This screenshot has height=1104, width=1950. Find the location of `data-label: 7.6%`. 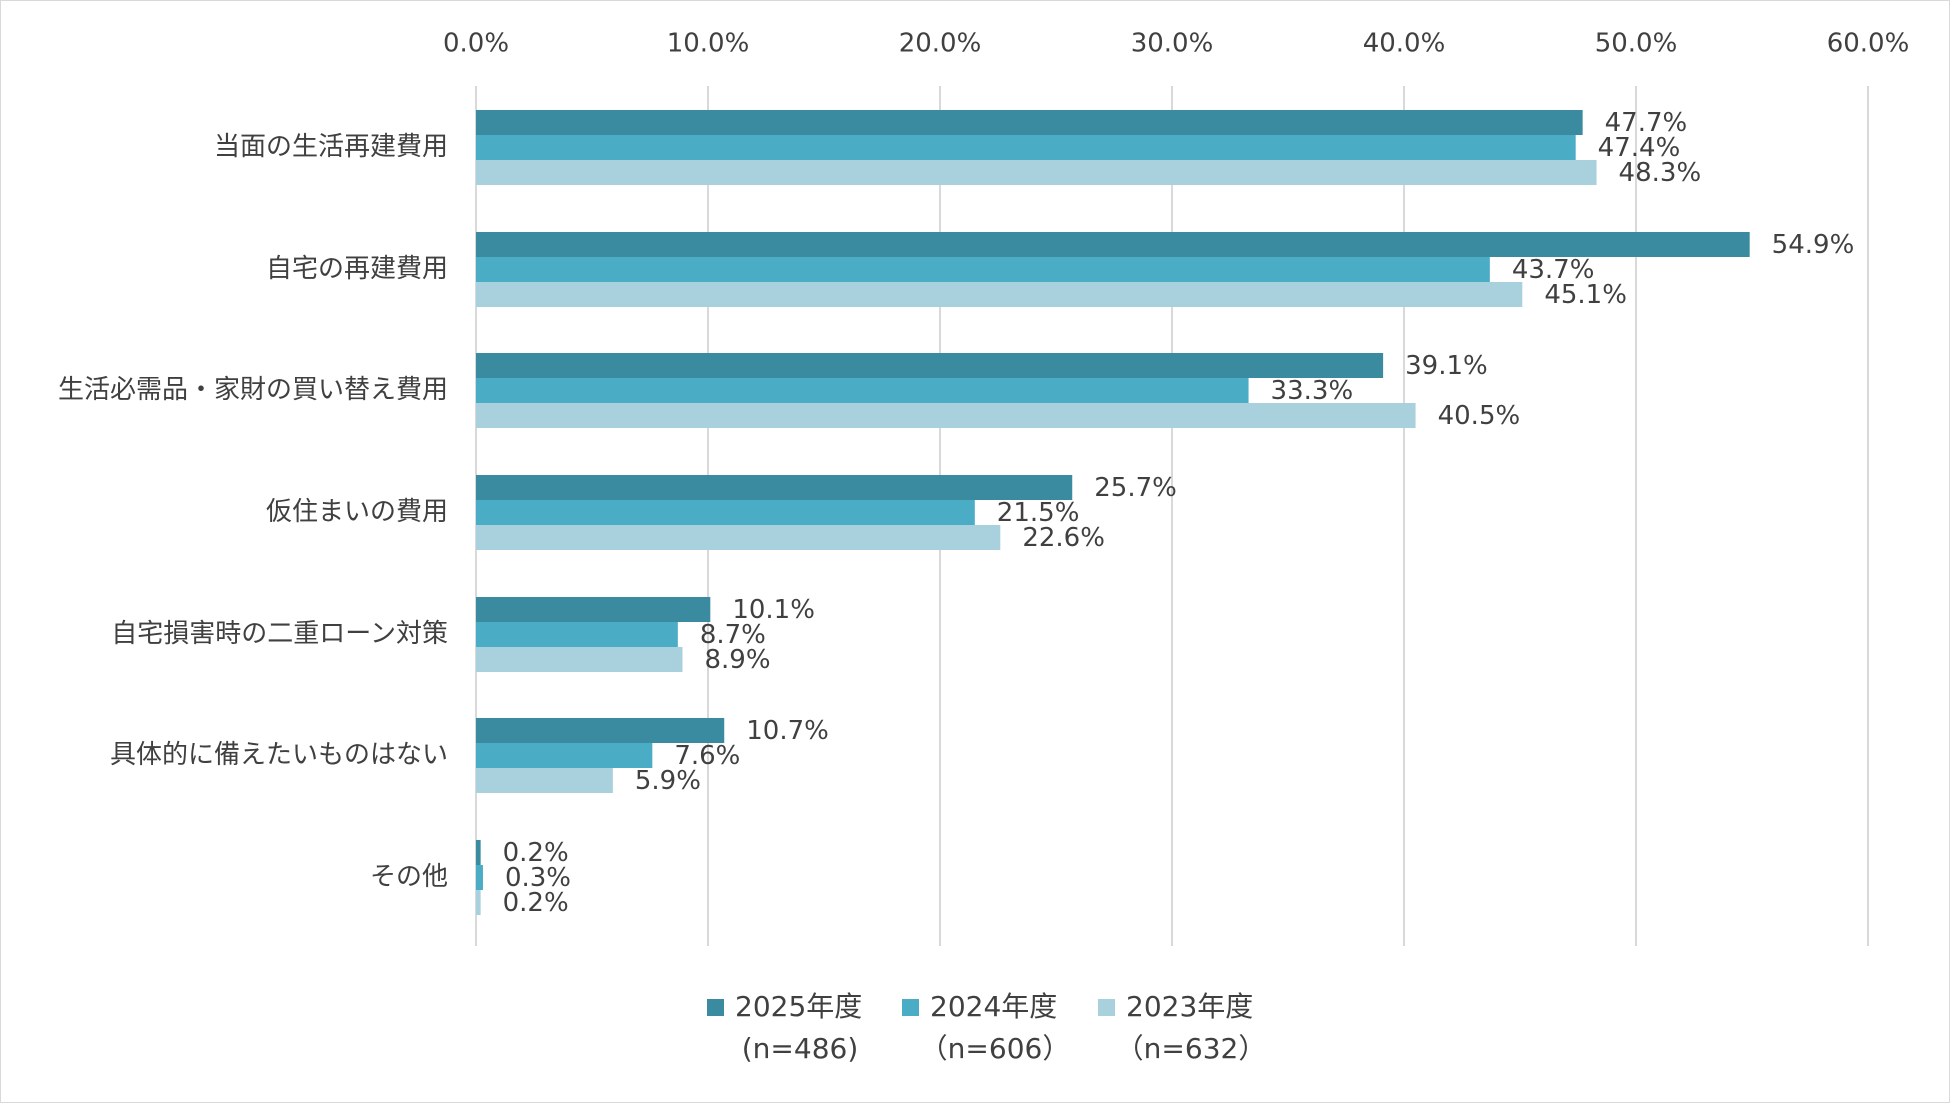

data-label: 7.6% is located at coordinates (707, 756).